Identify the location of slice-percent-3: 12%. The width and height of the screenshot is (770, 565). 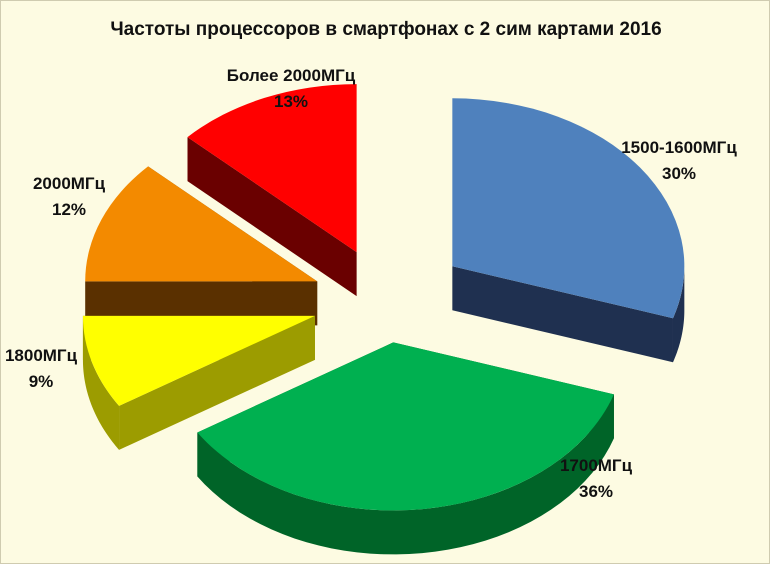
(69, 209).